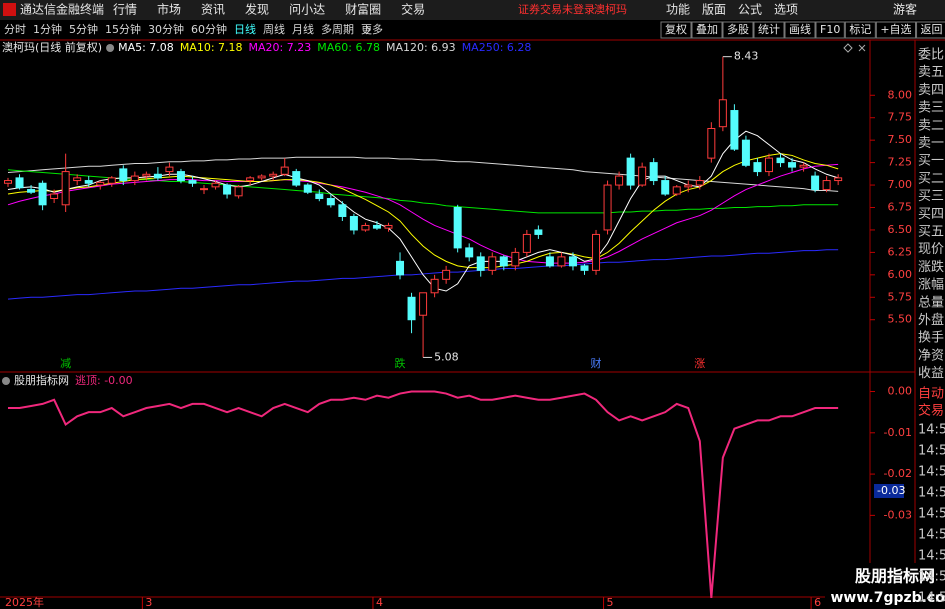 The height and width of the screenshot is (609, 945). Describe the element at coordinates (900, 139) in the screenshot. I see `y-tick-label: 7.50` at that location.